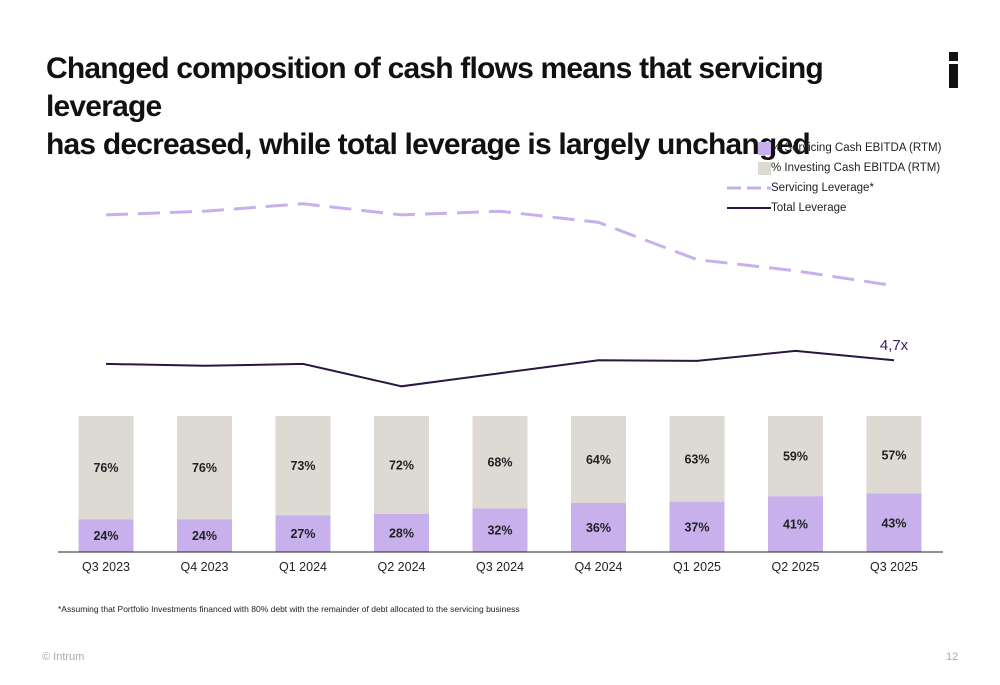 The image size is (1000, 685). I want to click on data-label-servicing: 36%, so click(598, 528).